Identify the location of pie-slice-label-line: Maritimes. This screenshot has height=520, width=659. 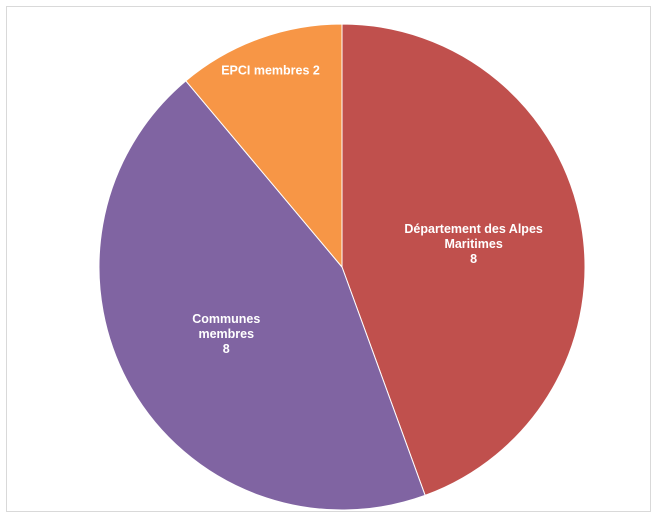
(473, 244).